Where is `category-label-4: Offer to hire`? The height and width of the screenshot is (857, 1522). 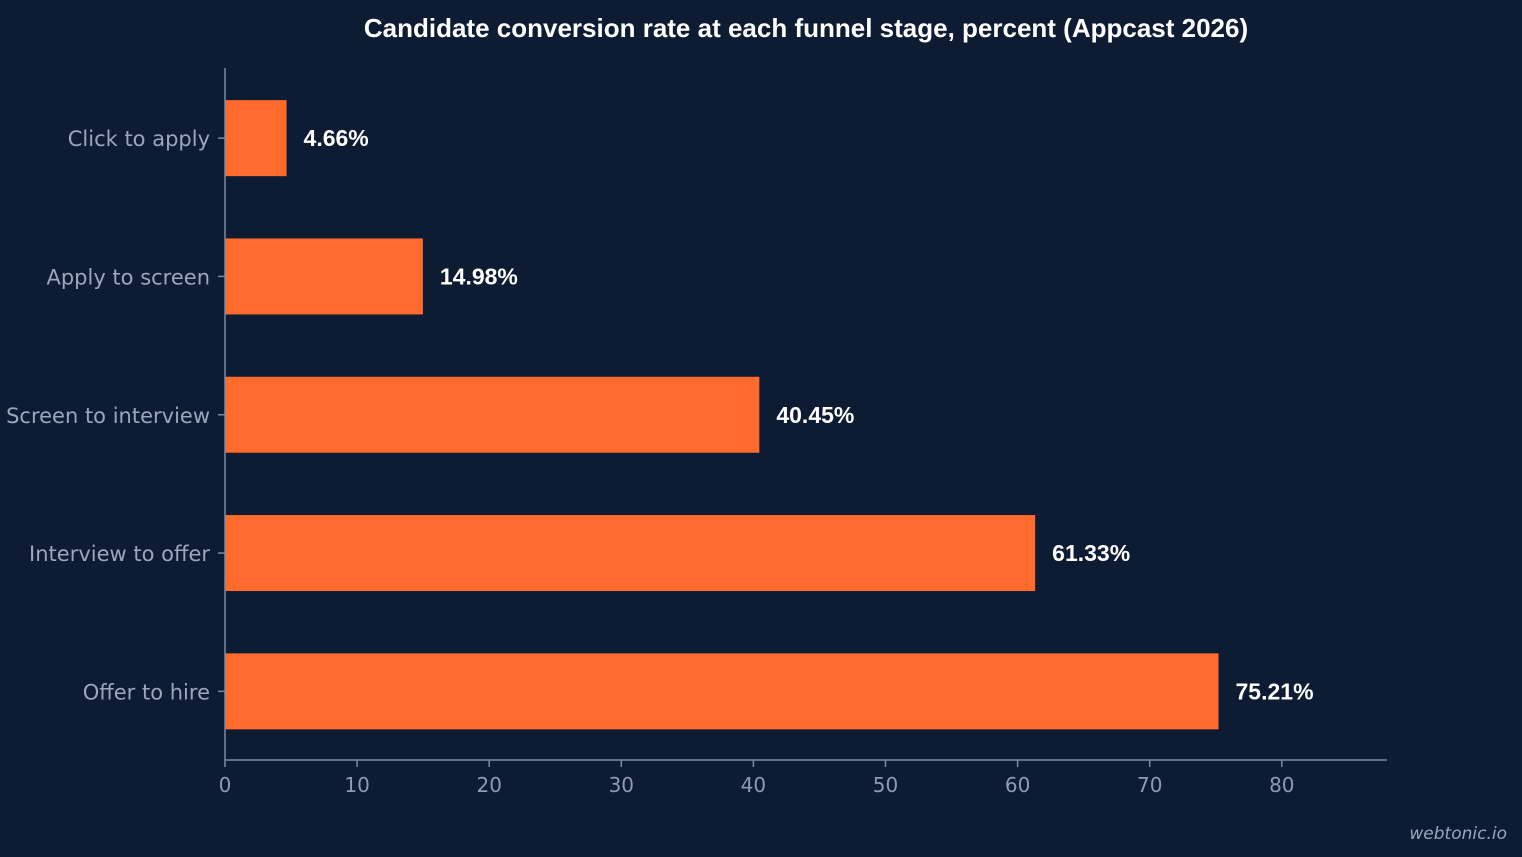
category-label-4: Offer to hire is located at coordinates (146, 692).